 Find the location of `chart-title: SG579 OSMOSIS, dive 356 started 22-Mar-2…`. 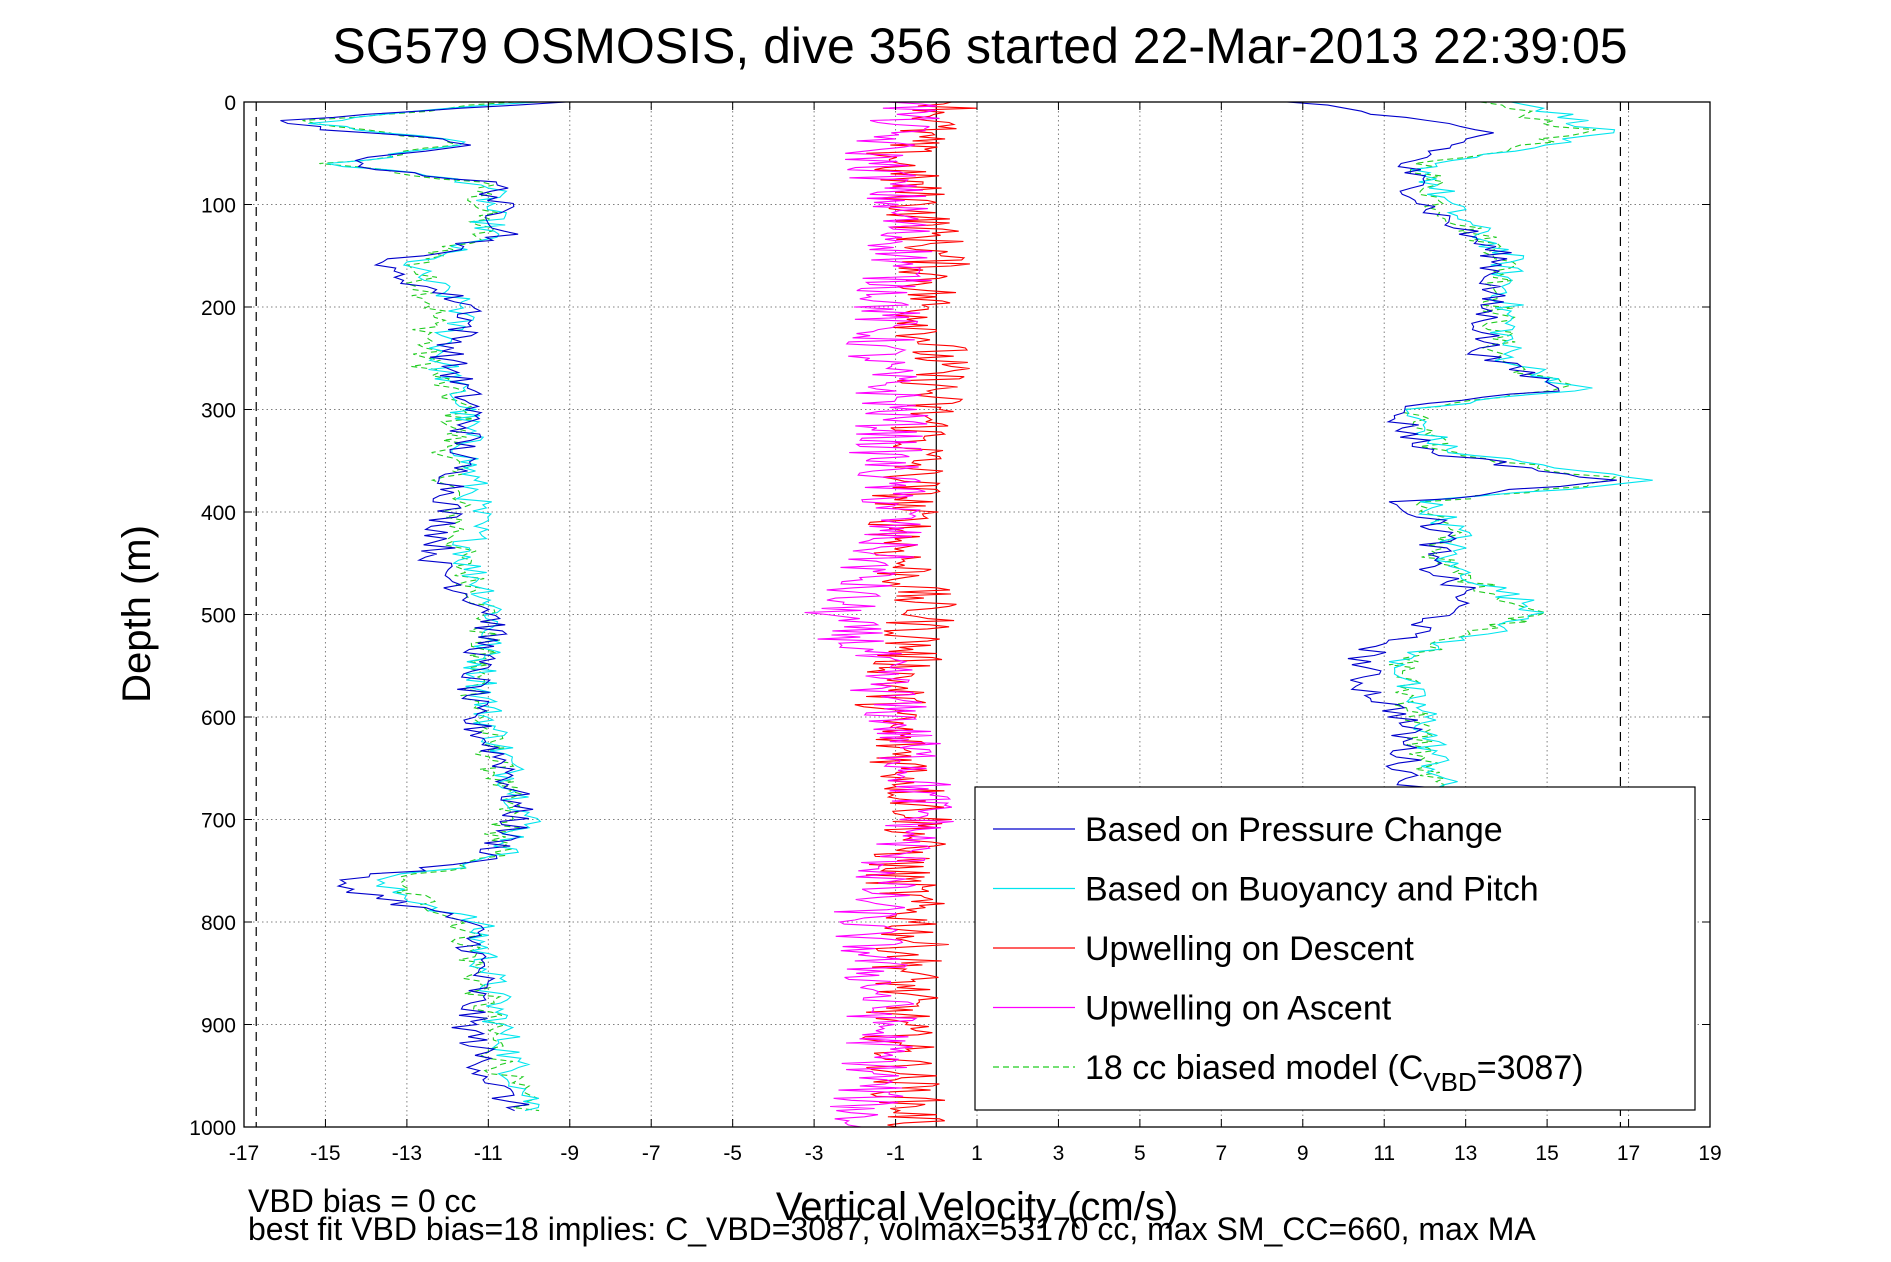

chart-title: SG579 OSMOSIS, dive 356 started 22-Mar-2… is located at coordinates (979, 46).